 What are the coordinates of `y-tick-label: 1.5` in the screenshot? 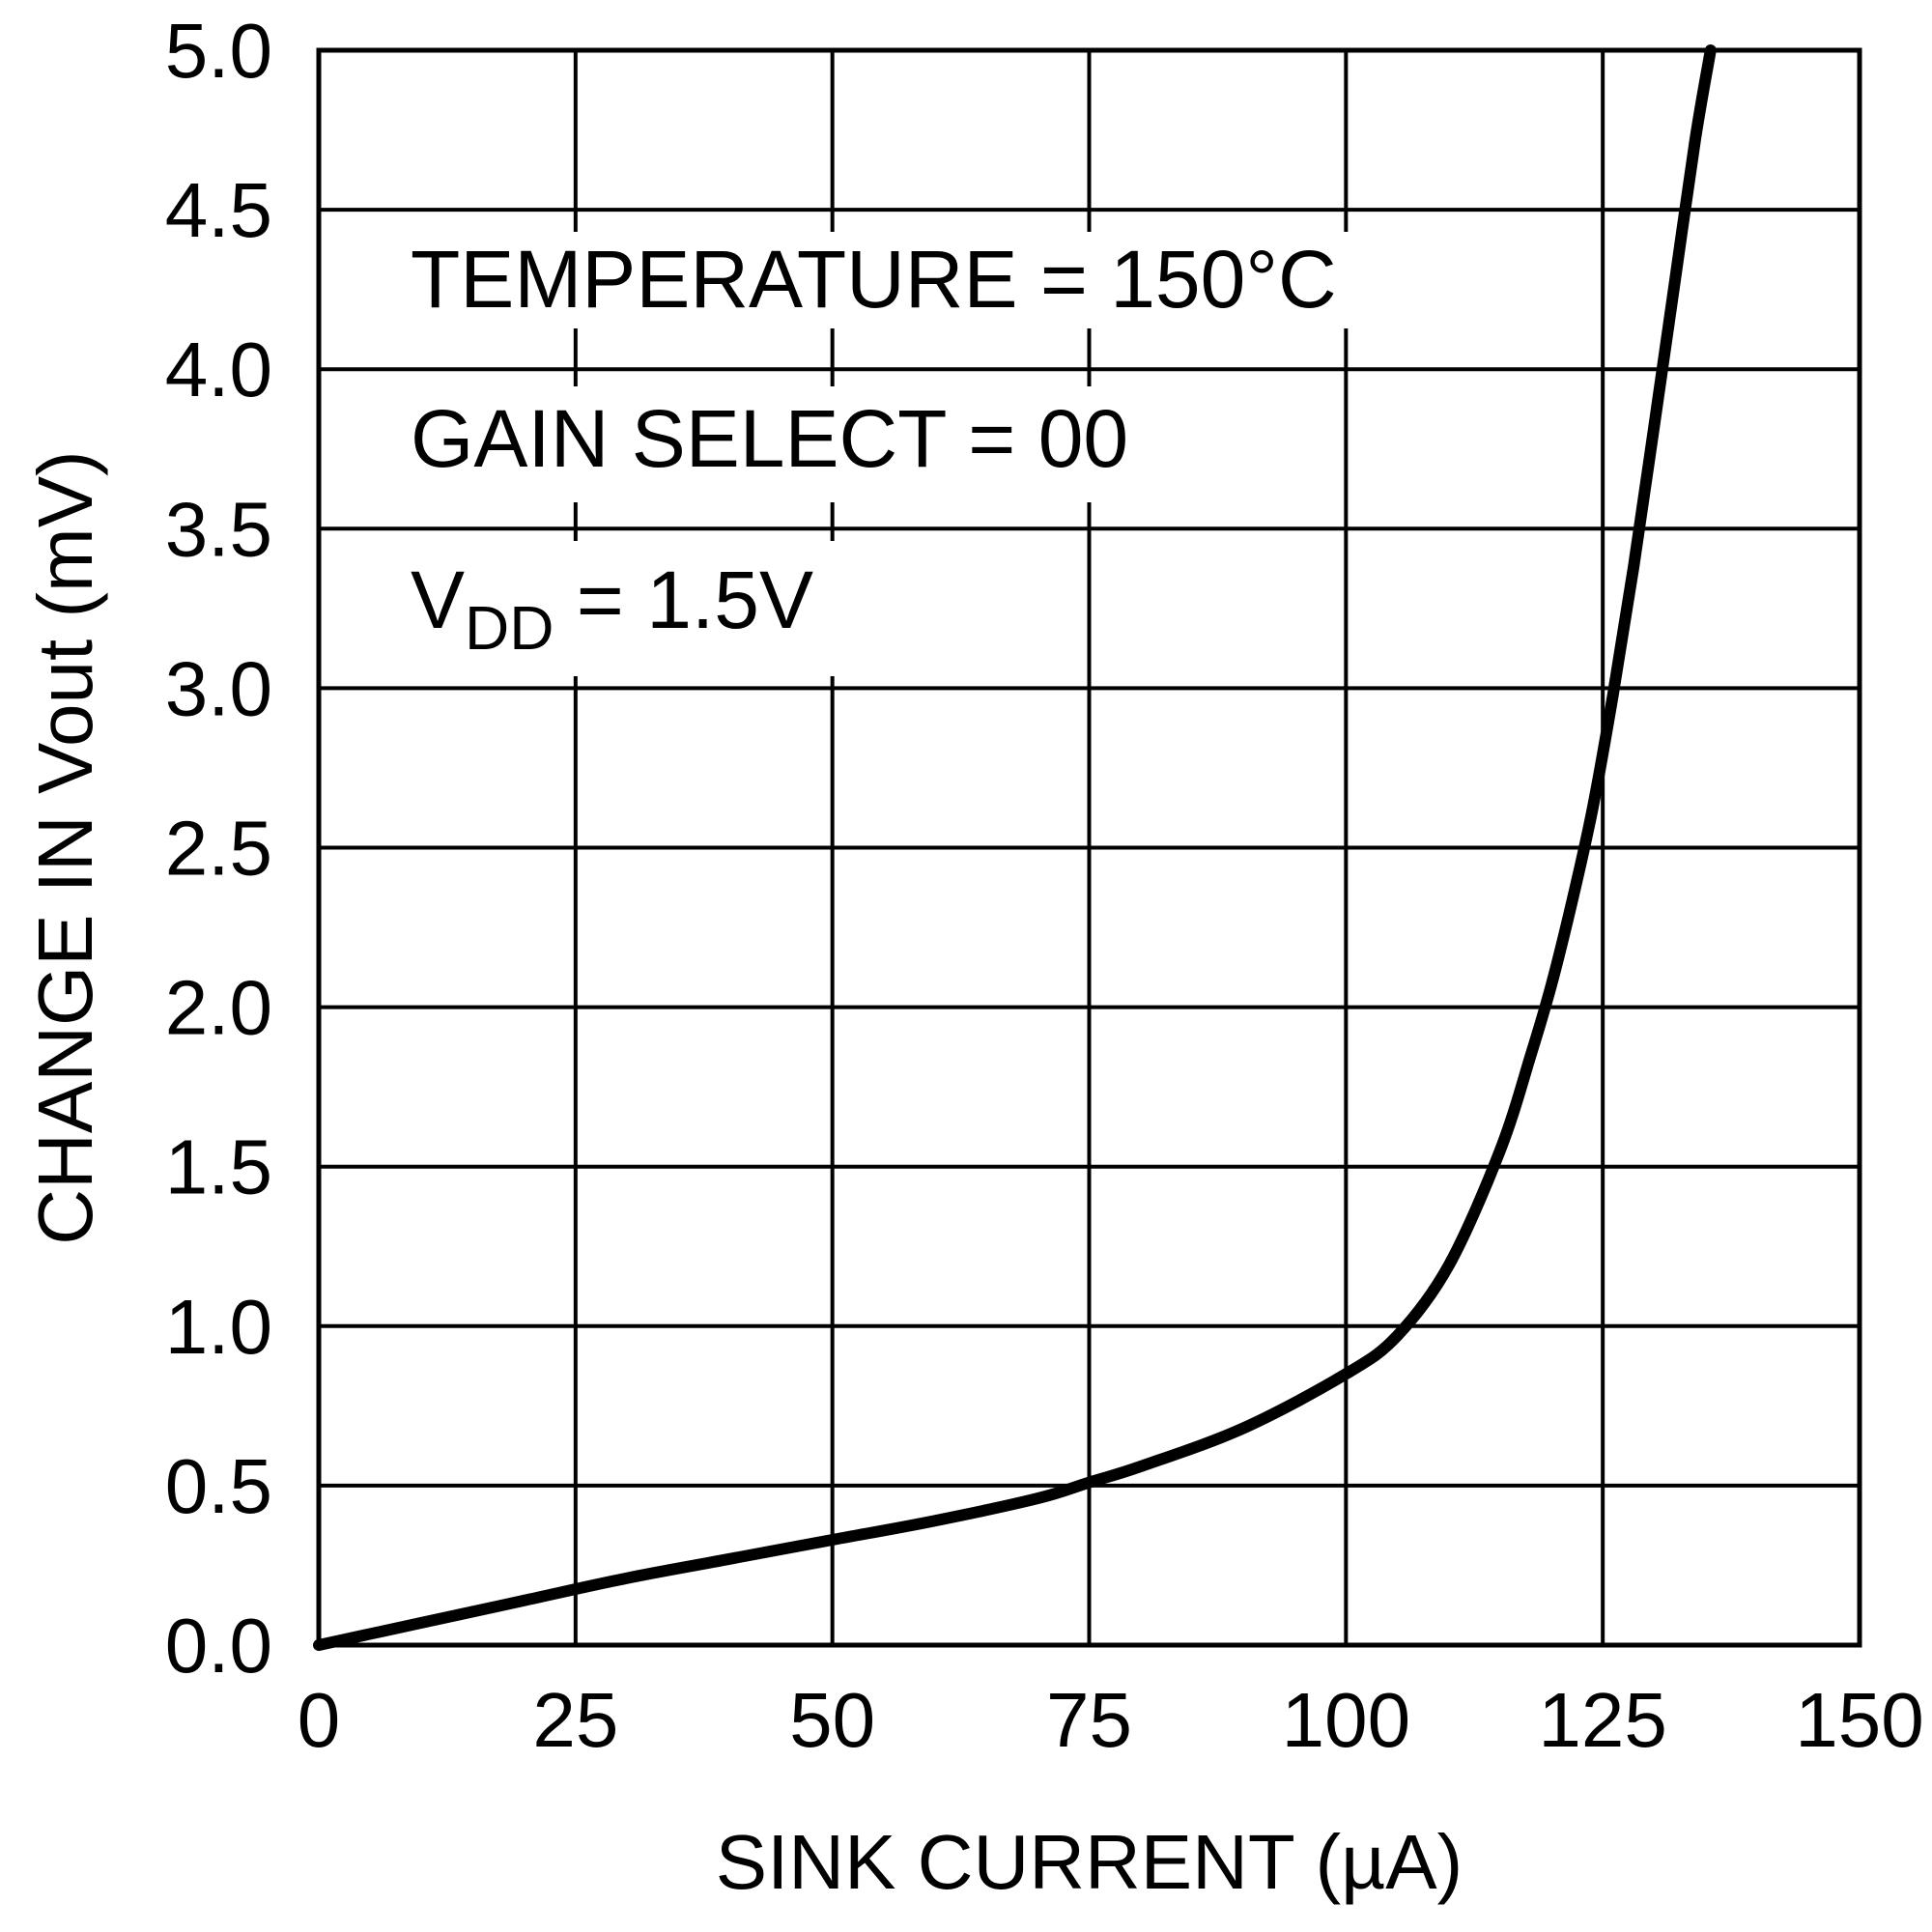 It's located at (218, 1167).